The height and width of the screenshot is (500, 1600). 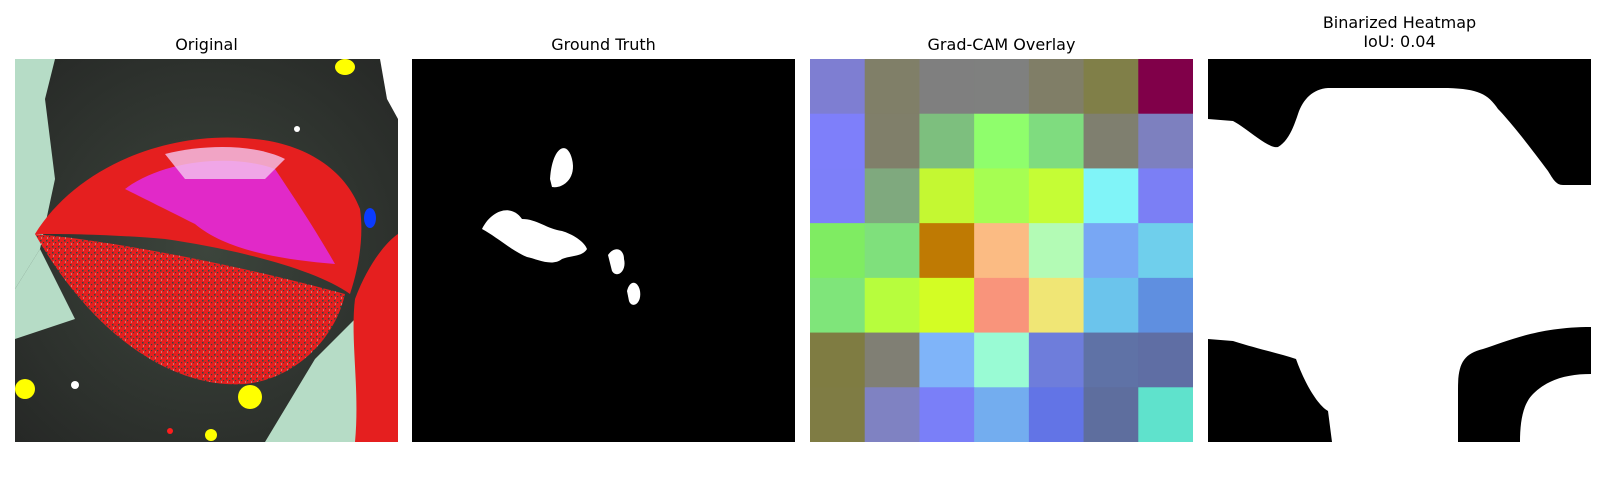 I want to click on binarized-title: Binarized Heatmap IoU: 0.04, so click(x=1399, y=32).